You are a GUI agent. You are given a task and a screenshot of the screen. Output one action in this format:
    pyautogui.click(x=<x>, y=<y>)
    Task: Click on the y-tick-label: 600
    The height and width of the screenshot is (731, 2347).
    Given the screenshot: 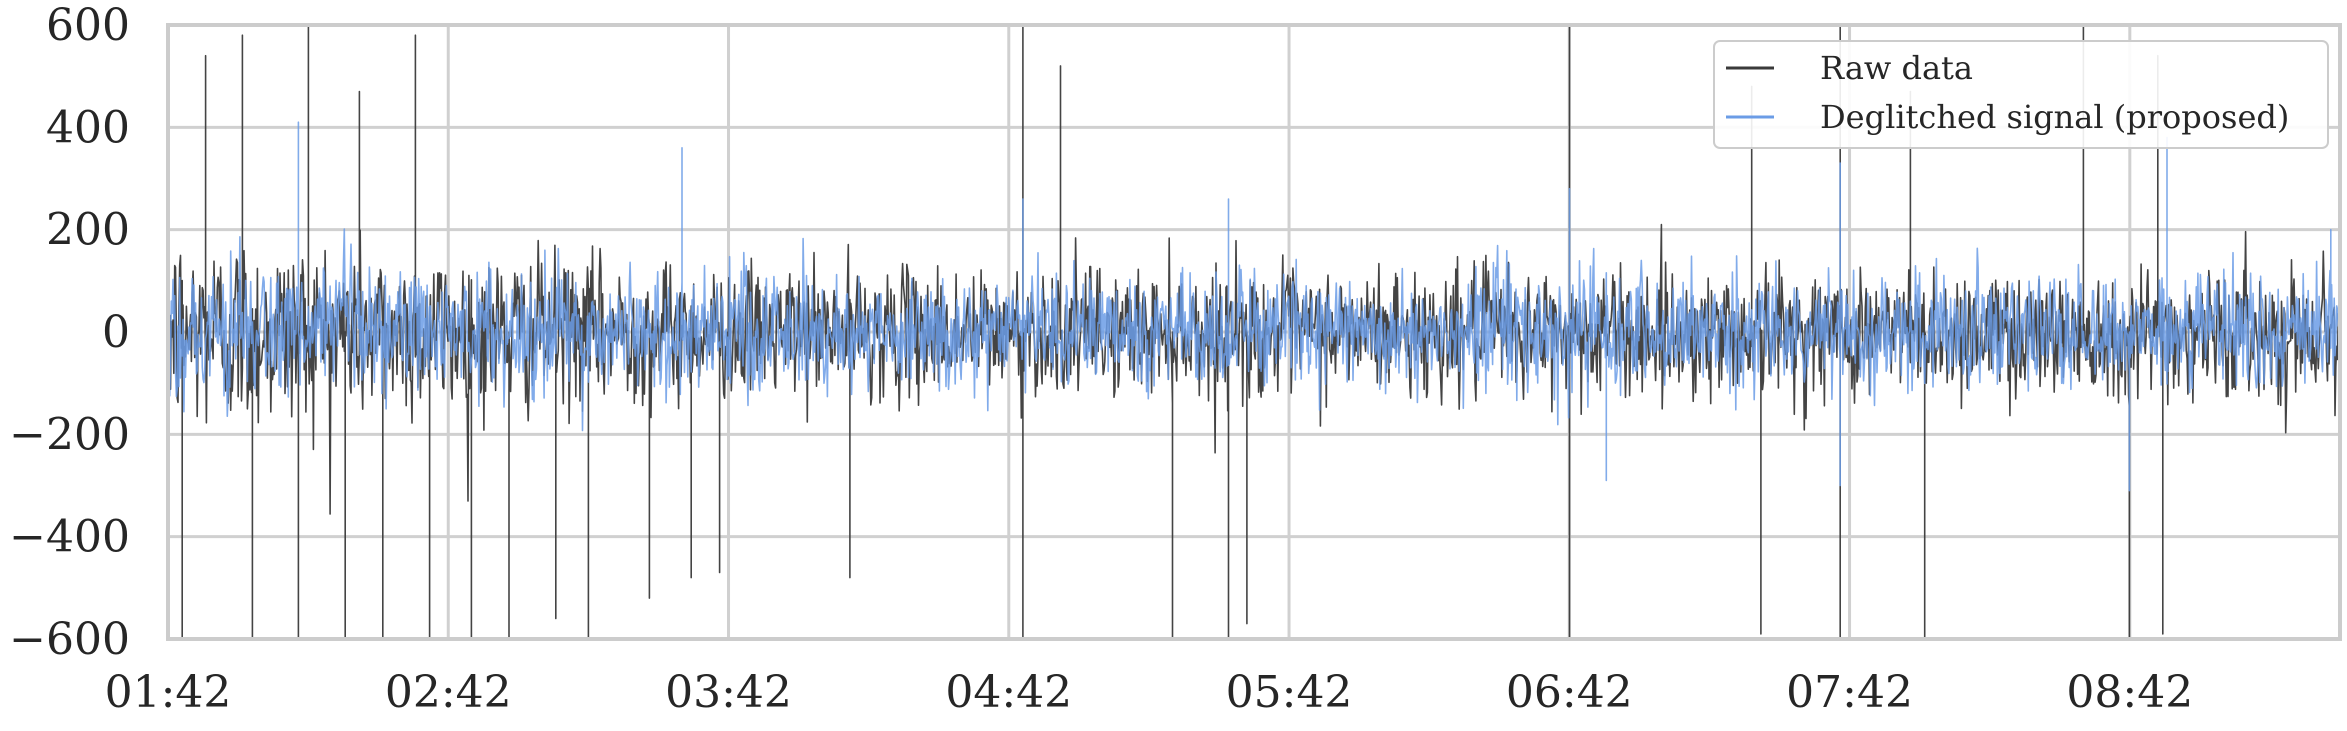 What is the action you would take?
    pyautogui.click(x=88, y=25)
    